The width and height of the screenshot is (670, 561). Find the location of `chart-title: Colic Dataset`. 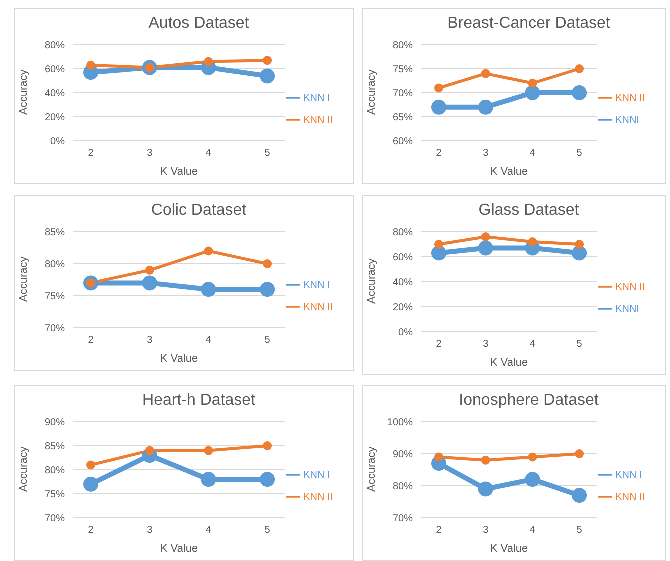

chart-title: Colic Dataset is located at coordinates (199, 211).